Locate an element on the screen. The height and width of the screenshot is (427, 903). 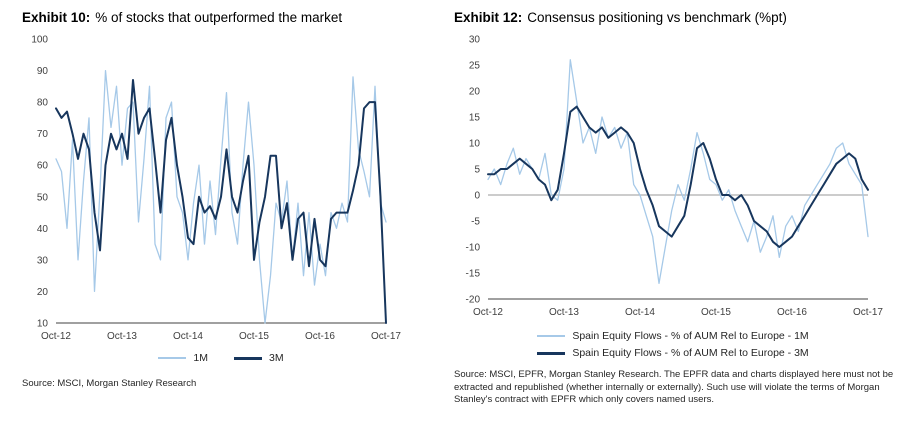
series-line-3m is located at coordinates (678, 176).